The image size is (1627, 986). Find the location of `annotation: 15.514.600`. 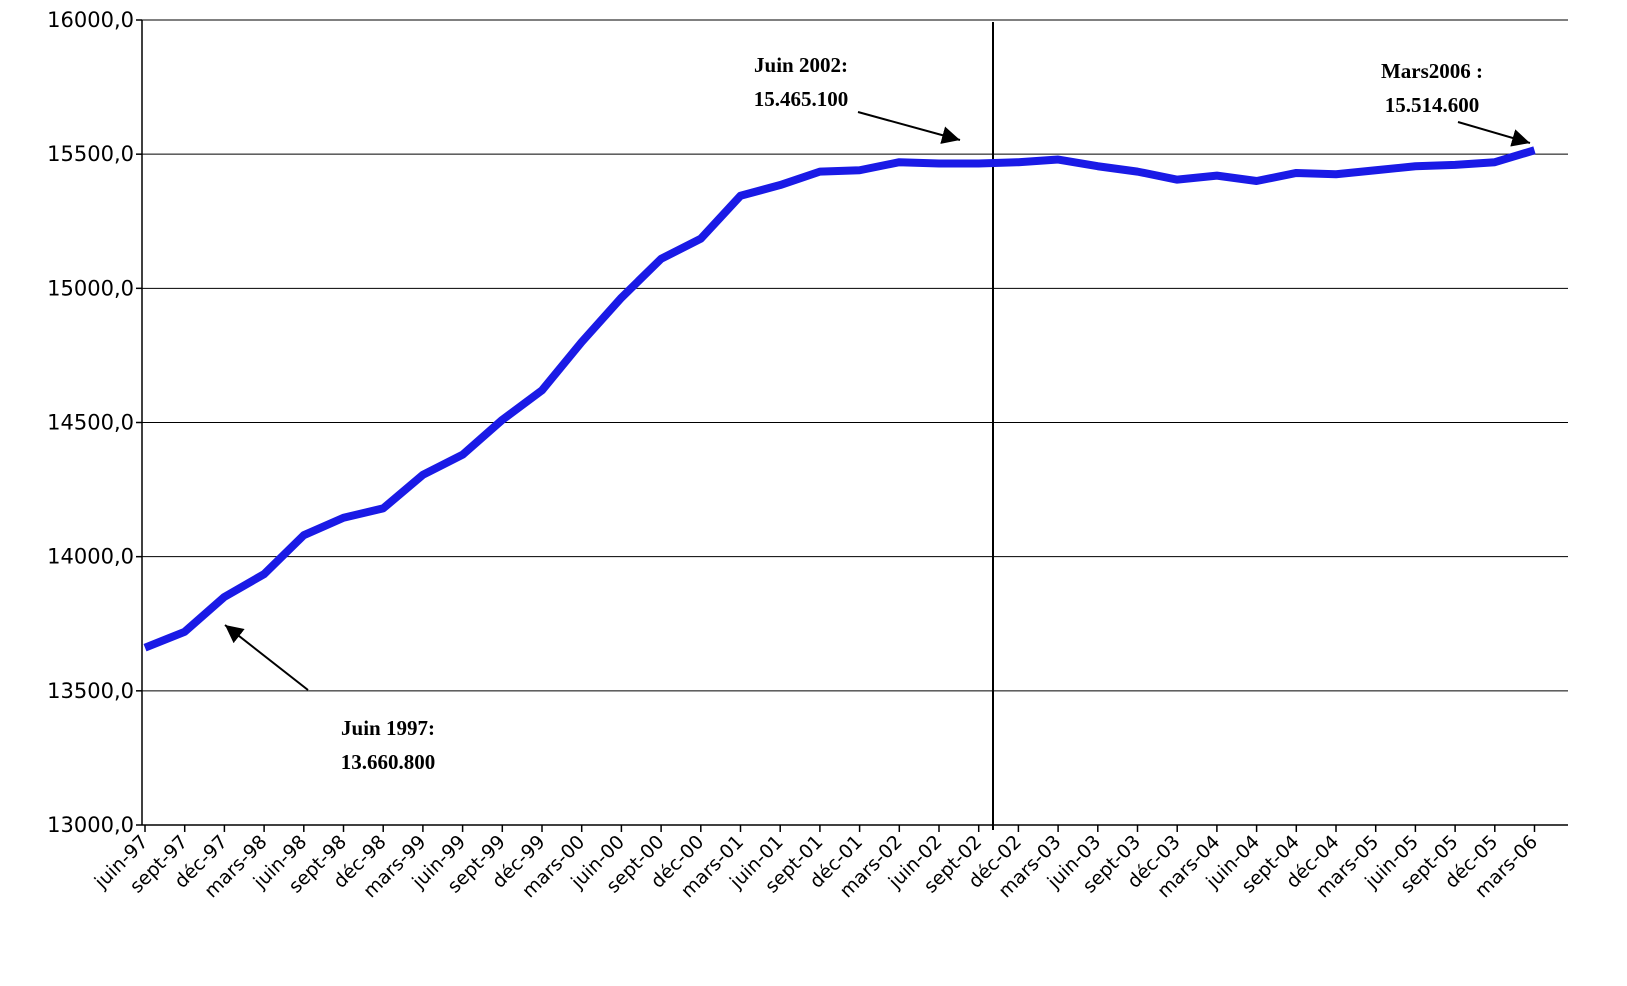

annotation: 15.514.600 is located at coordinates (1432, 105).